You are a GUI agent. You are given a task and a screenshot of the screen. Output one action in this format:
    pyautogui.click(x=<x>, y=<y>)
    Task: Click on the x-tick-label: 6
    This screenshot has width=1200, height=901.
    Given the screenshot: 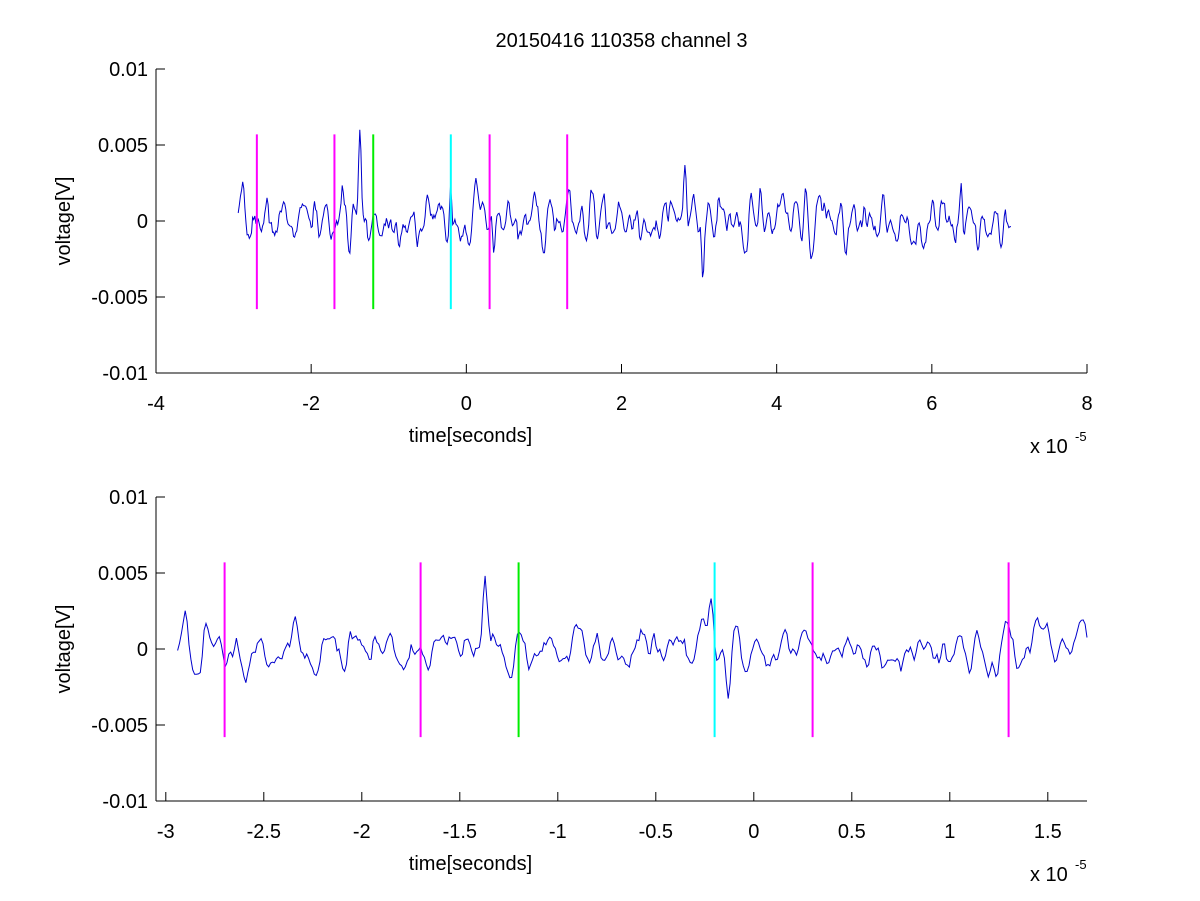 What is the action you would take?
    pyautogui.click(x=931, y=404)
    